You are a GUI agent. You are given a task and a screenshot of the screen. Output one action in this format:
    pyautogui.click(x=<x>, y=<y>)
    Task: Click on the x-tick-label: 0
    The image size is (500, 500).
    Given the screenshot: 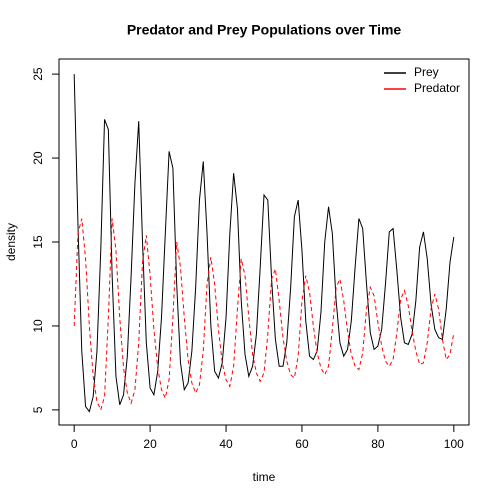 What is the action you would take?
    pyautogui.click(x=74, y=444)
    